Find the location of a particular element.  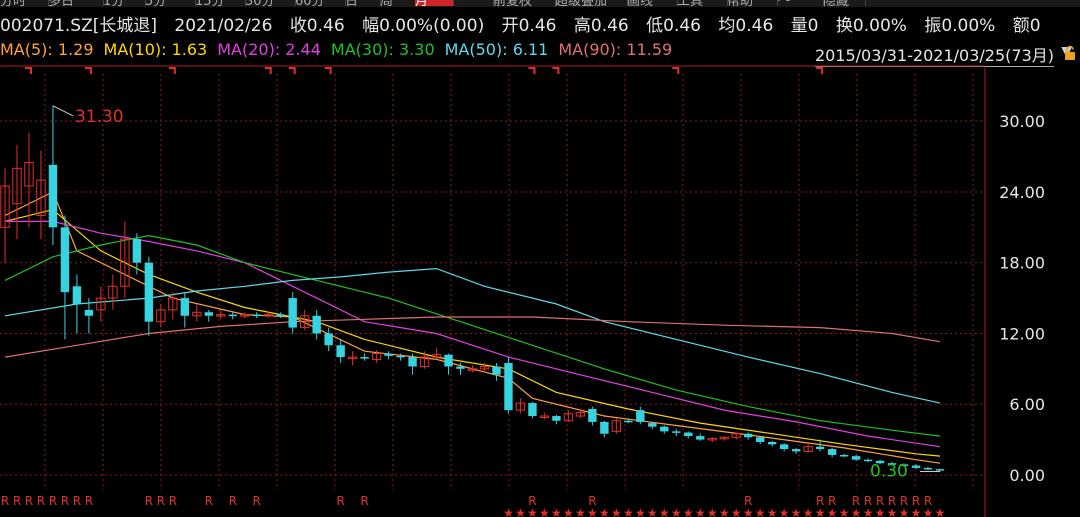

stock-code: 002071.SZ[长城退] is located at coordinates (79, 26).